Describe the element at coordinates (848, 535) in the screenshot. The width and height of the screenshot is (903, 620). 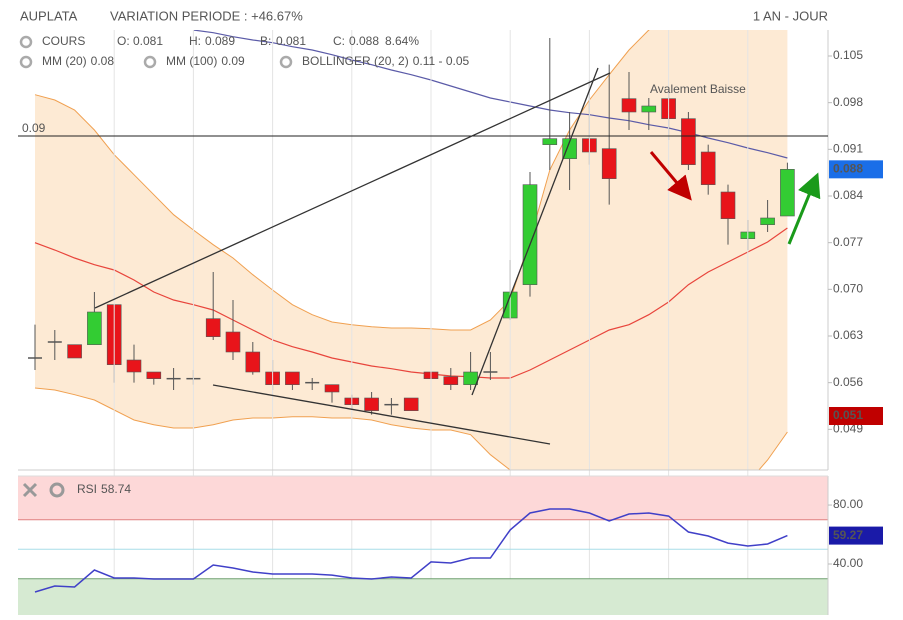
I see `rsi-badge-label: 59.27` at that location.